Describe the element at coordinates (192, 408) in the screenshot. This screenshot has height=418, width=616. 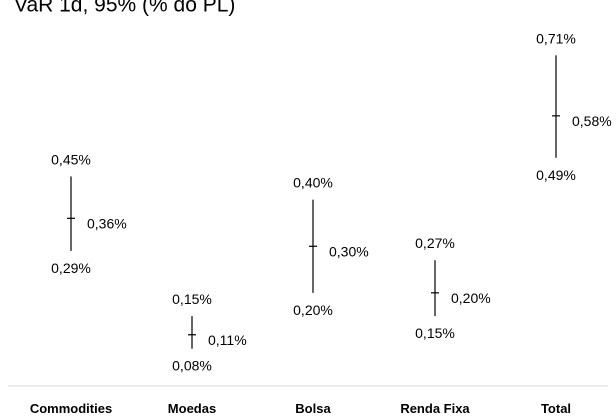
I see `category-label-moedas: Moedas` at that location.